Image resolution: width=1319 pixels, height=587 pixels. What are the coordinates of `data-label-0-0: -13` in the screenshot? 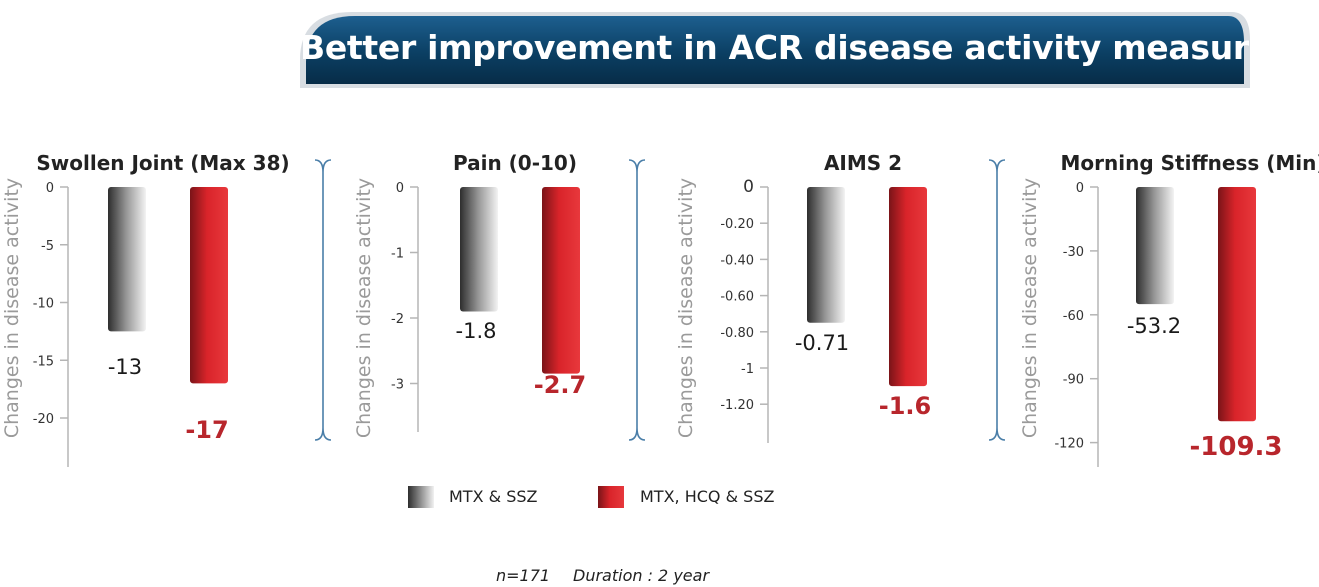 It's located at (125, 367).